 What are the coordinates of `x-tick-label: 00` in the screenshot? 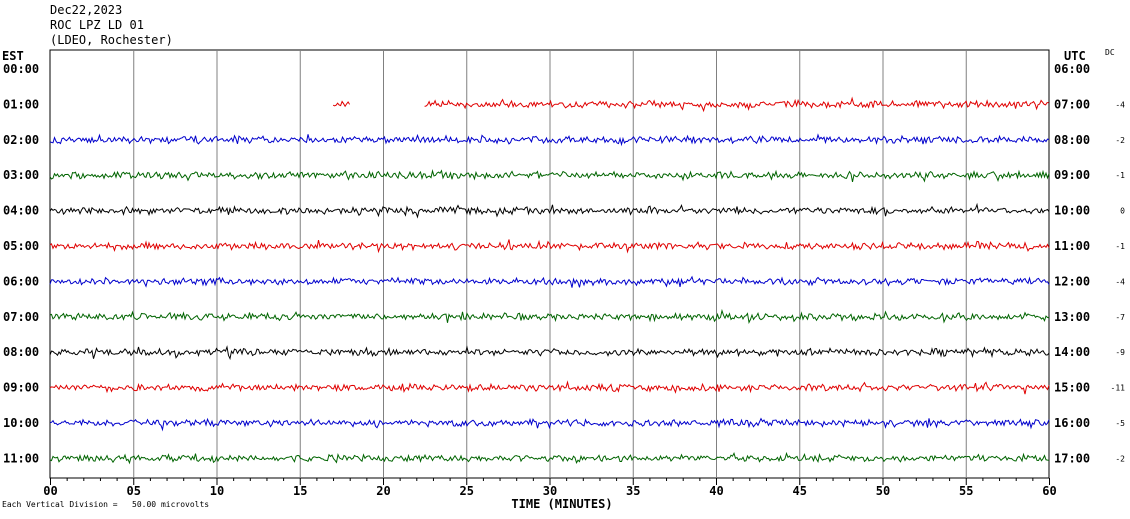 It's located at (50, 491).